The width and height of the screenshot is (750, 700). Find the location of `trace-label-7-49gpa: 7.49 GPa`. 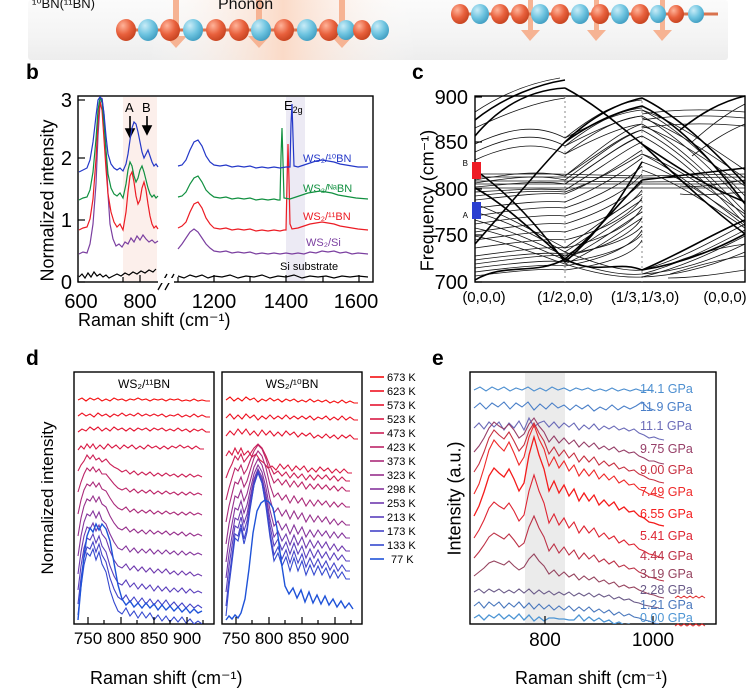

trace-label-7-49gpa: 7.49 GPa is located at coordinates (666, 492).